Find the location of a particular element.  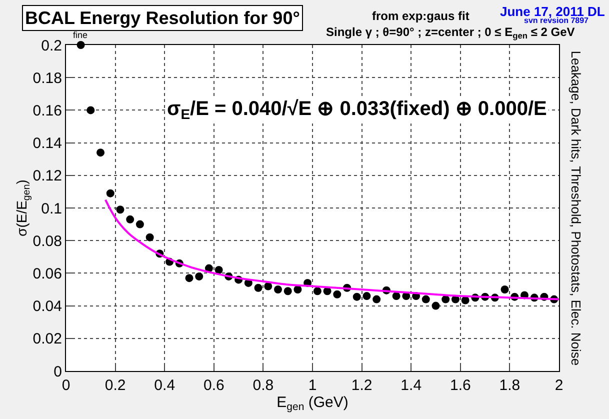

chart-subtitle: from exp:gaus fit is located at coordinates (421, 16).